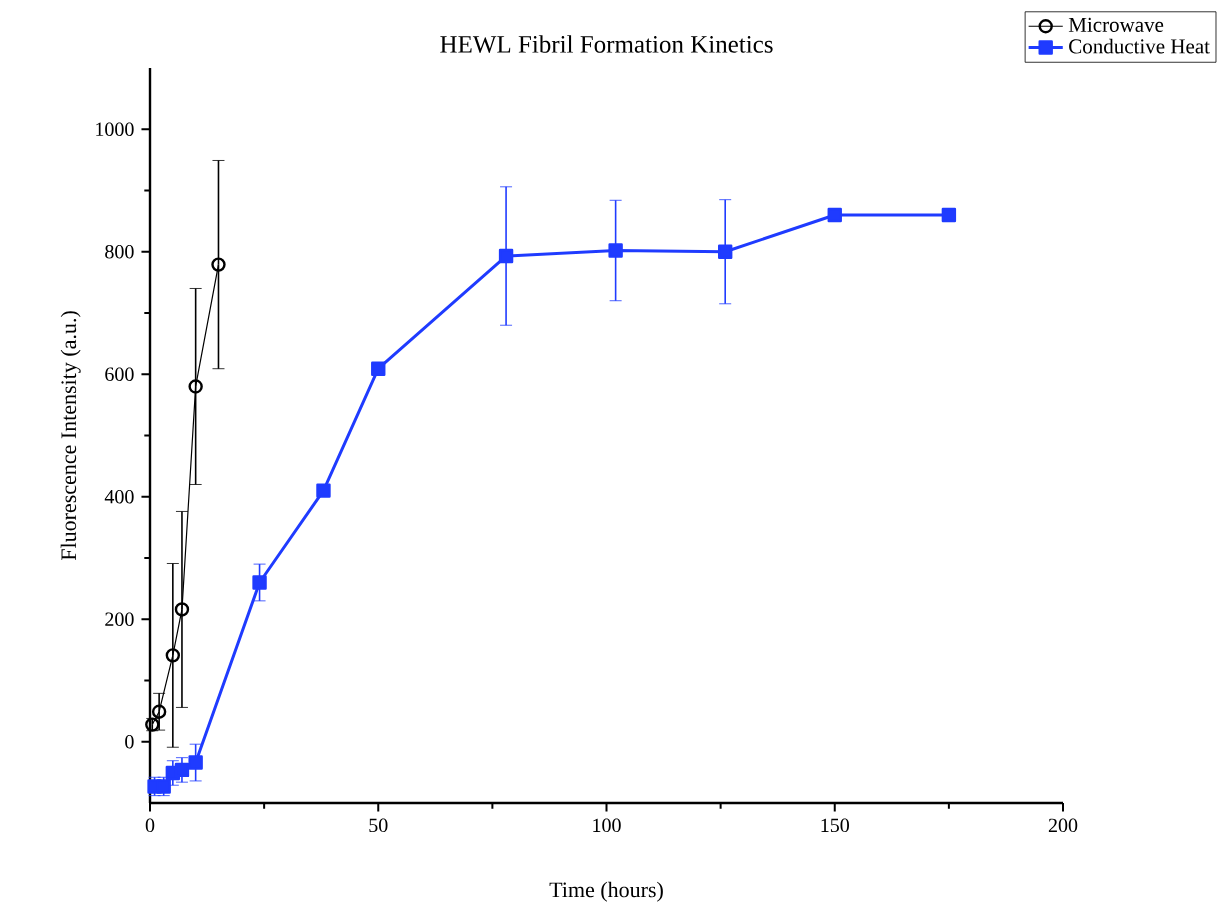 The width and height of the screenshot is (1219, 924). Describe the element at coordinates (119, 496) in the screenshot. I see `y-tick-label: 400` at that location.